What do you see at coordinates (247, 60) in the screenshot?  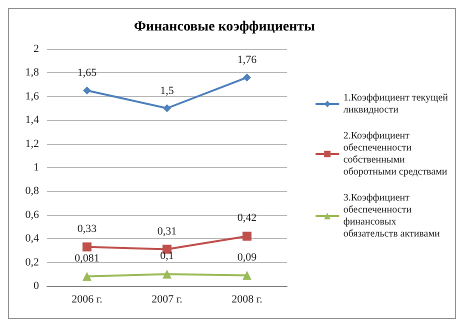 I see `data-label: 1,76` at bounding box center [247, 60].